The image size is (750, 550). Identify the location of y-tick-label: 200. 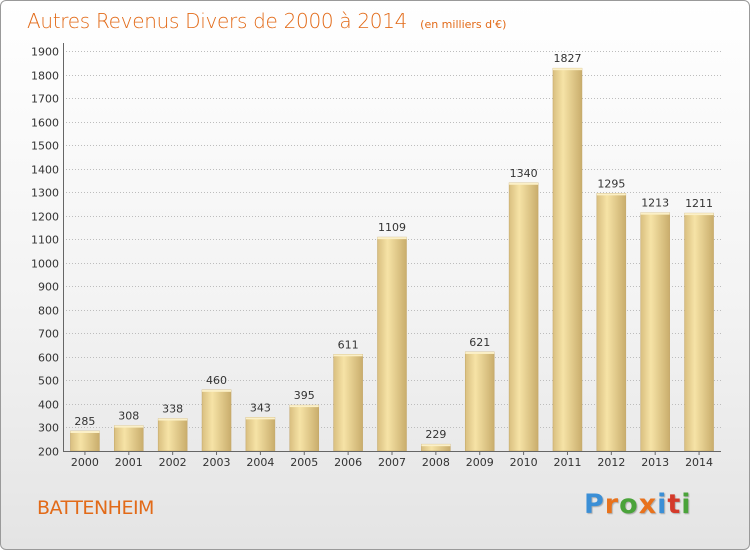
(48, 452).